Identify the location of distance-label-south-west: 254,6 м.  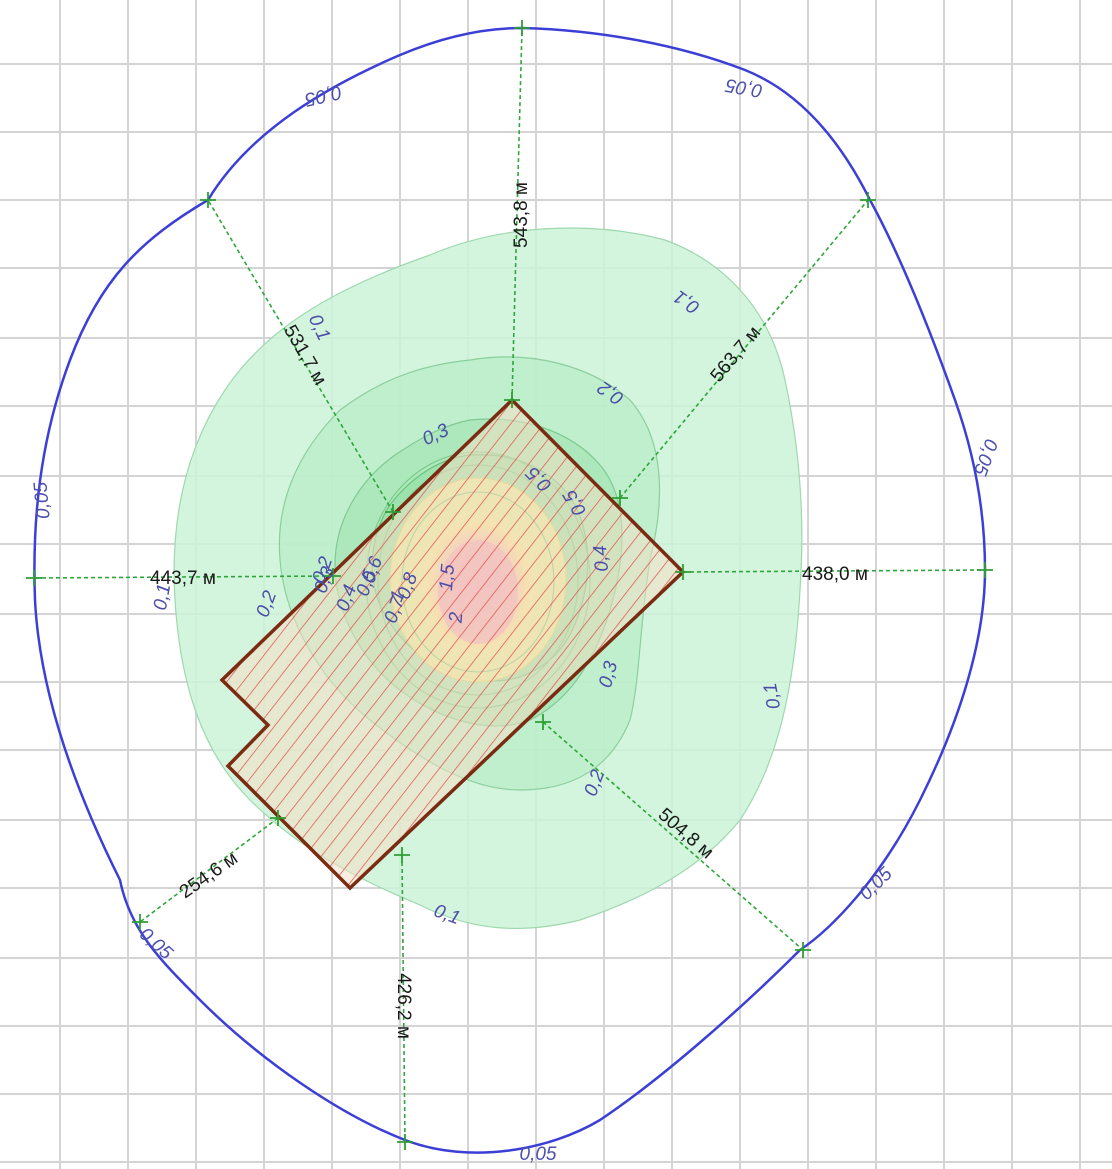
(209, 875).